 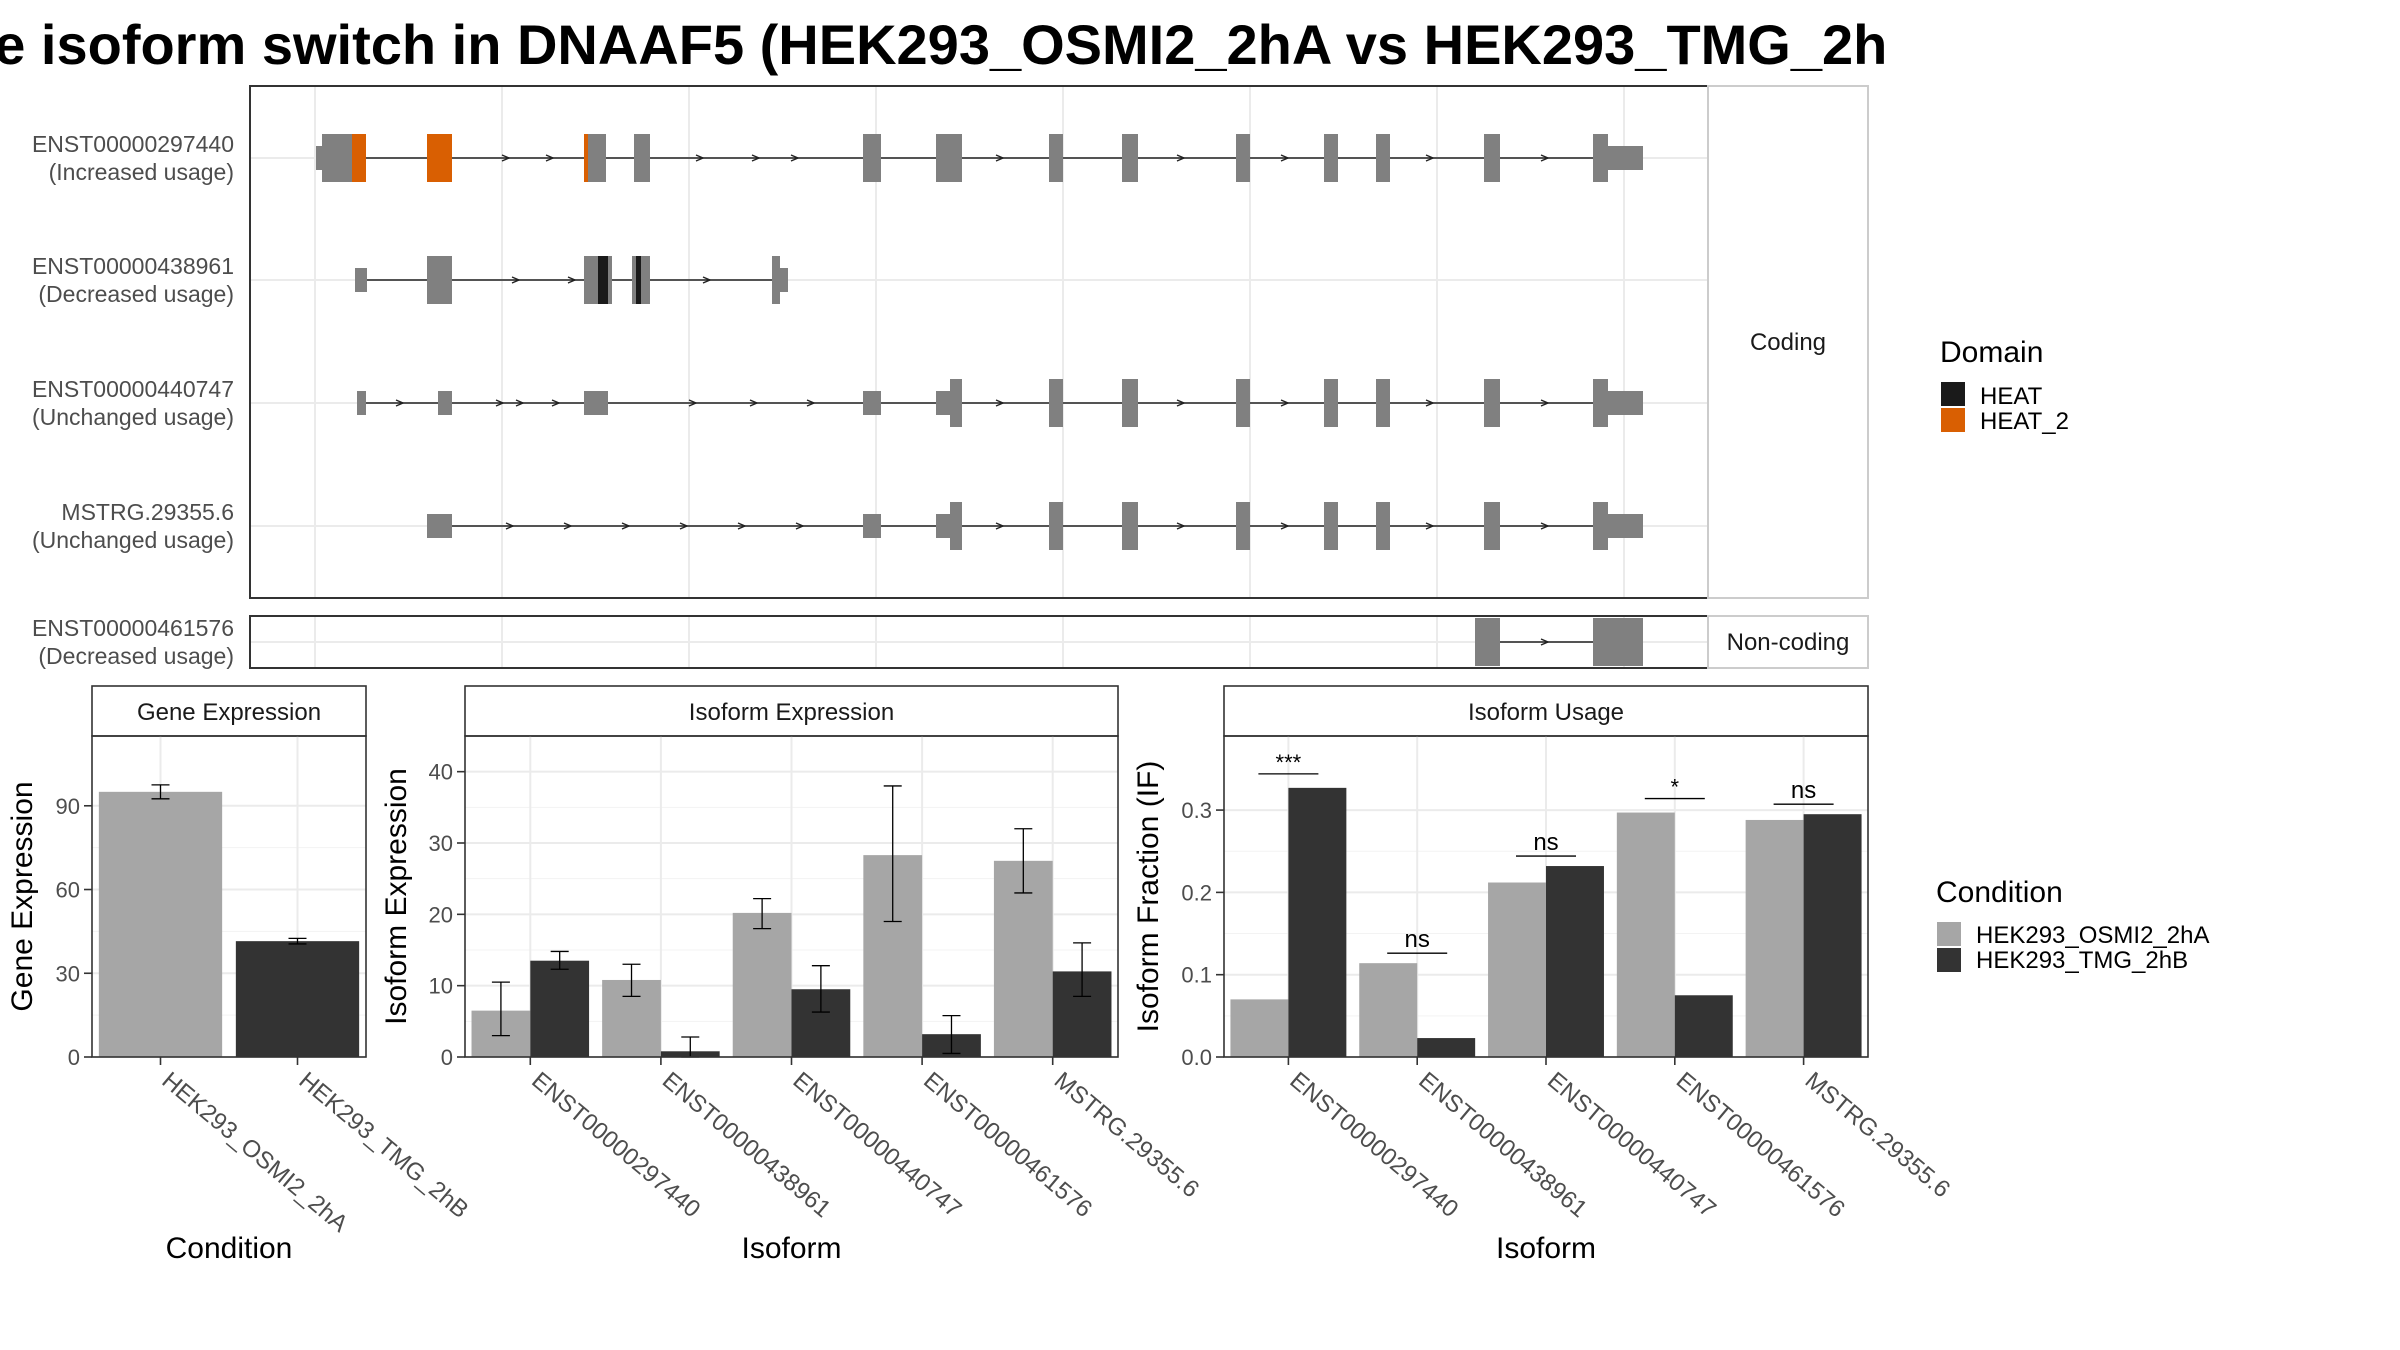 What do you see at coordinates (396, 896) in the screenshot?
I see `y-axis-title: Isoform Expression` at bounding box center [396, 896].